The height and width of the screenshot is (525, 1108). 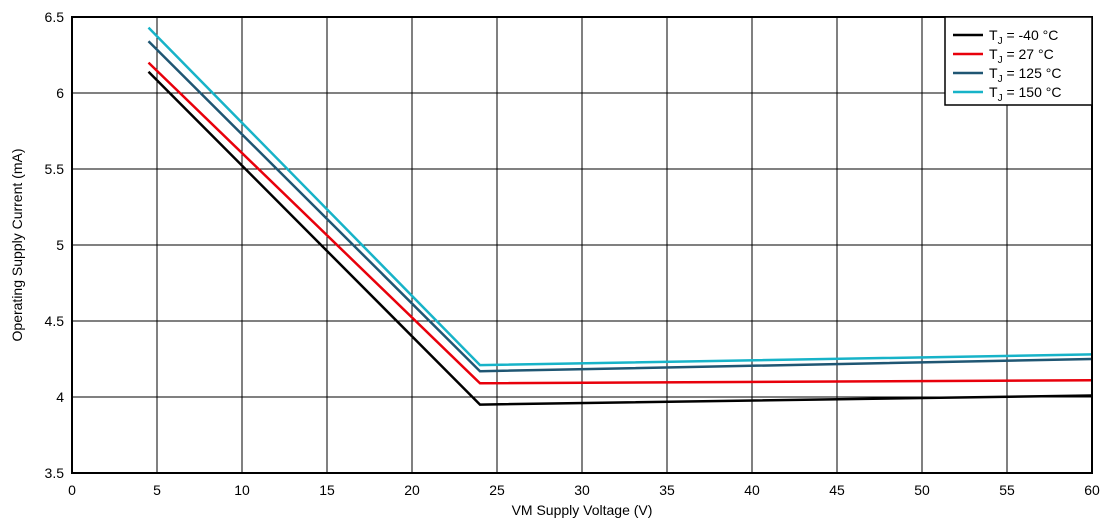 What do you see at coordinates (837, 490) in the screenshot?
I see `x-tick-label: 45` at bounding box center [837, 490].